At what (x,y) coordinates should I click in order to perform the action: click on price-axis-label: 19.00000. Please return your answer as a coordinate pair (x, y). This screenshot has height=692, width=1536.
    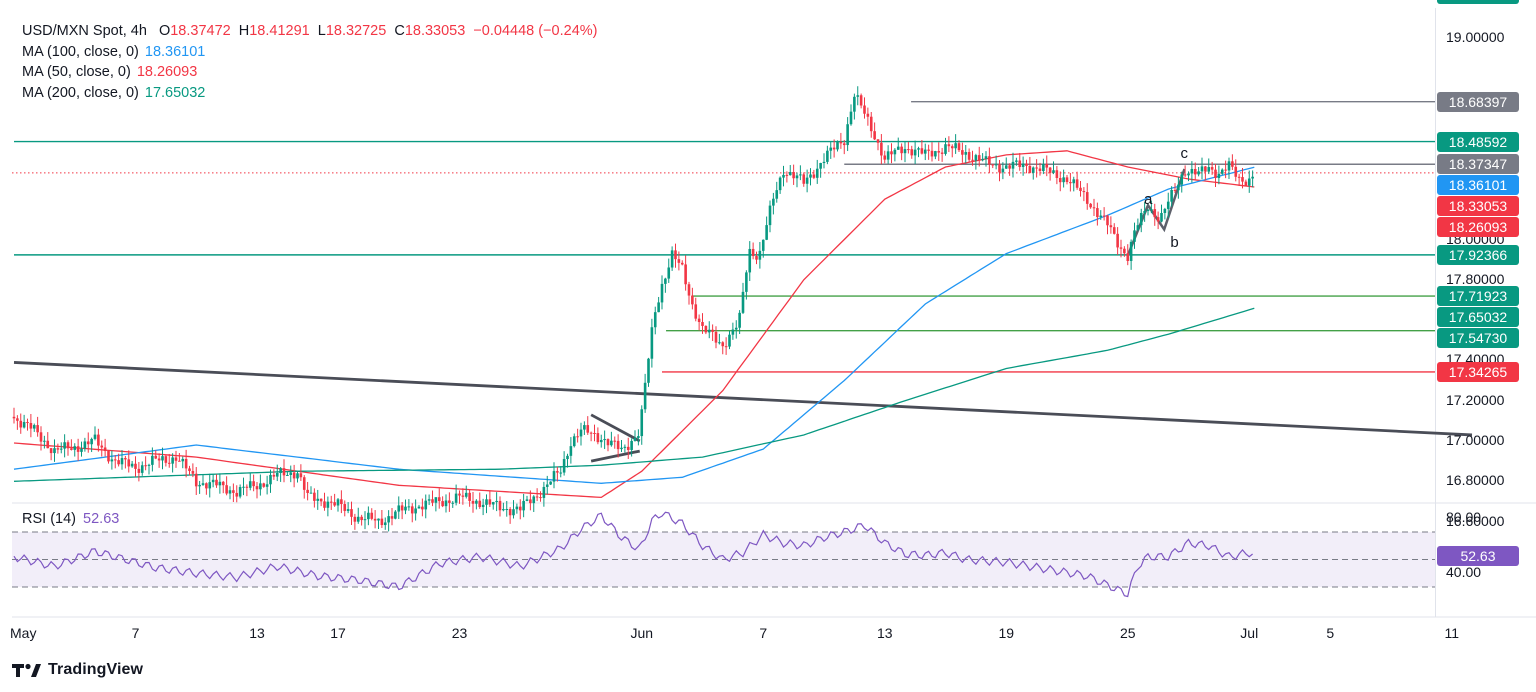
    Looking at the image, I should click on (1475, 37).